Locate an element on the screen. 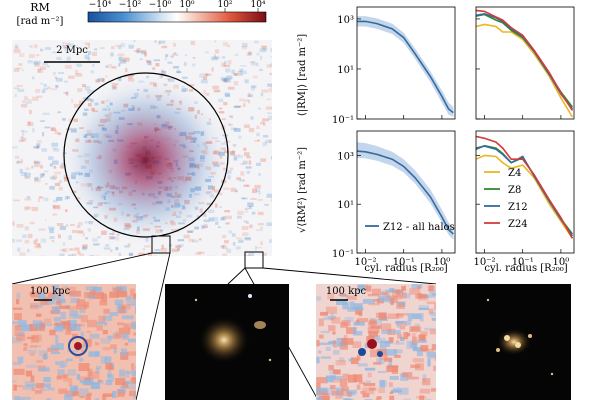 The image size is (600, 400). ylabel-top: ⟨|RM|⟩ [rad m⁻²] is located at coordinates (302, 75).